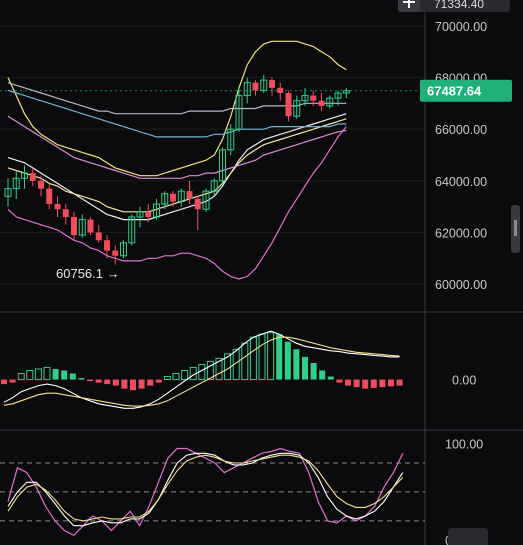 The width and height of the screenshot is (523, 545). Describe the element at coordinates (177, 113) in the screenshot. I see `ma-blue-line` at that location.